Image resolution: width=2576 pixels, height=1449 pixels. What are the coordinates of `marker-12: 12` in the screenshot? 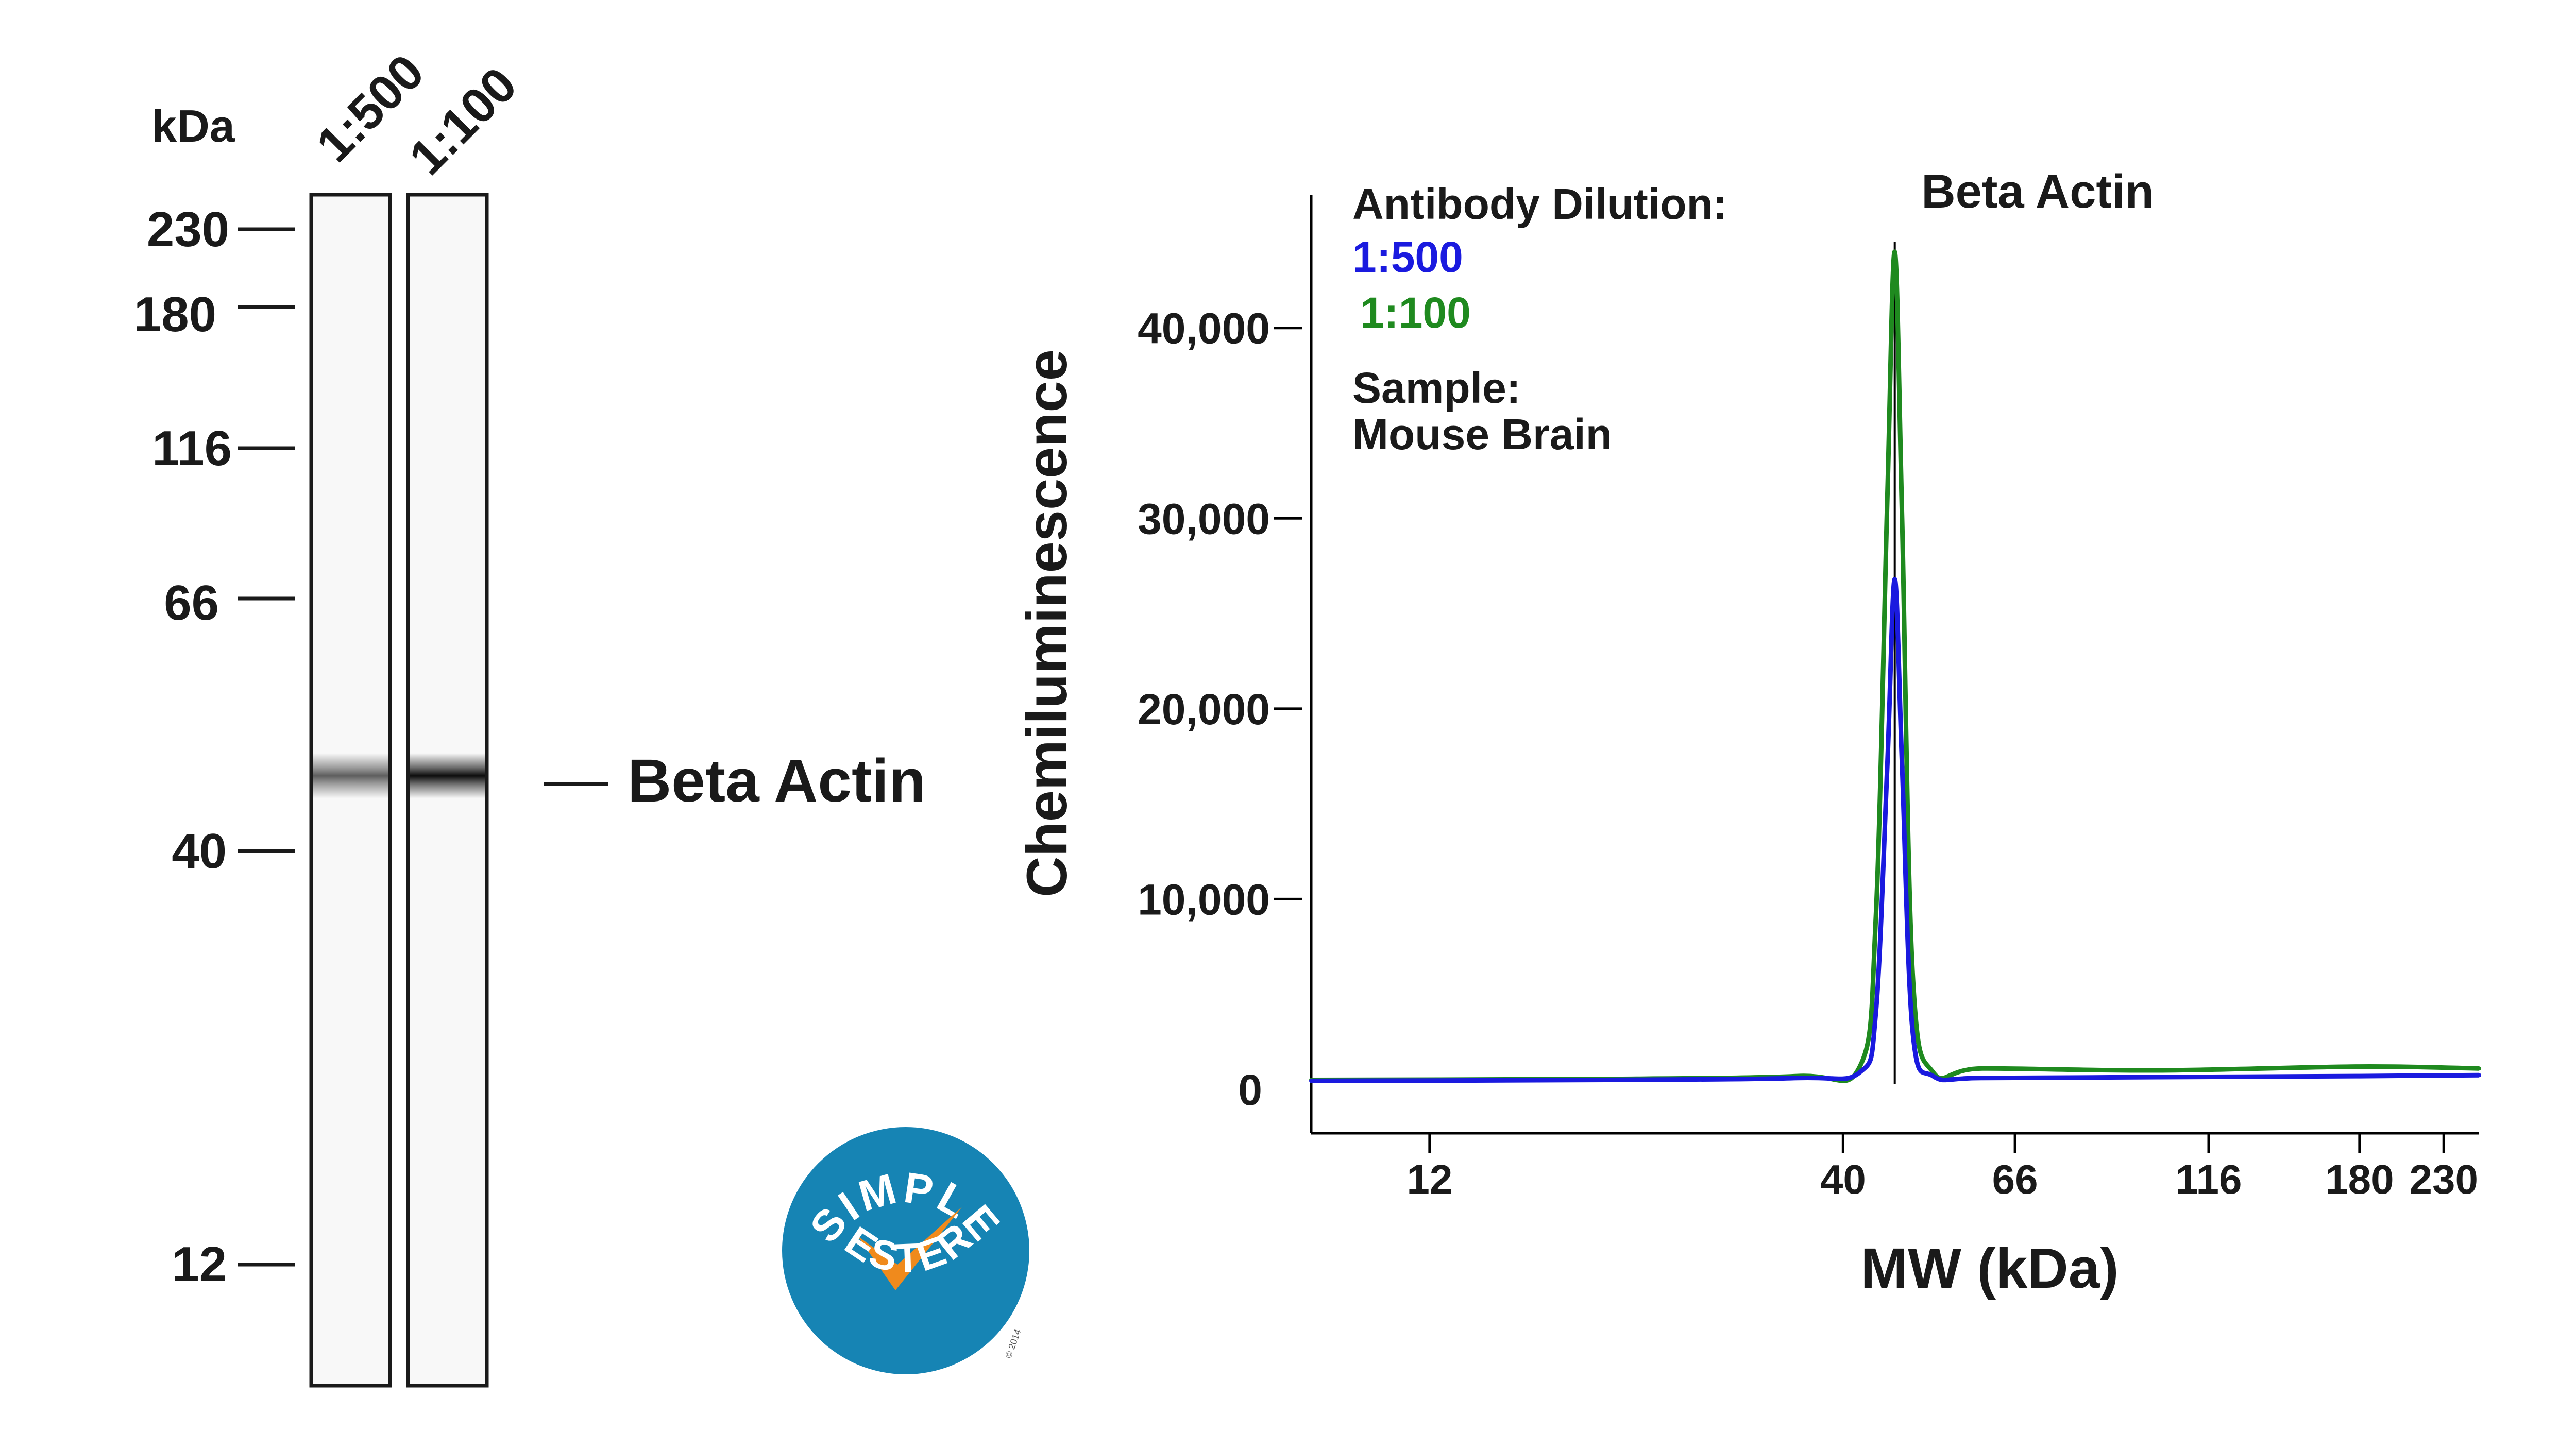 It's located at (233, 1265).